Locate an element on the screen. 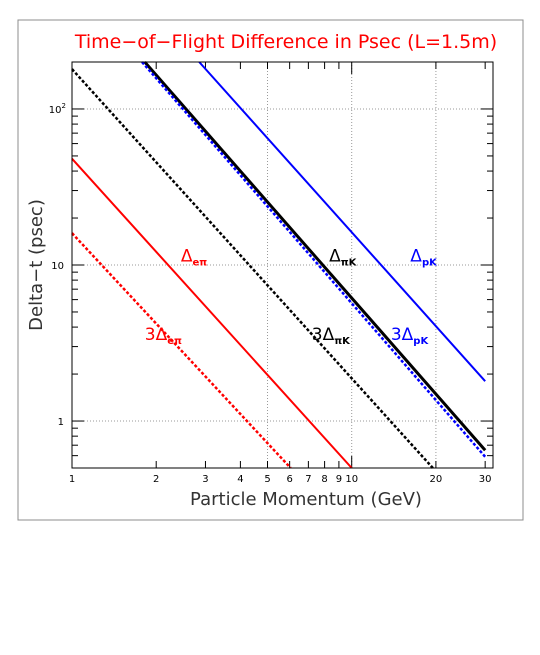  x-tick-label: 20 is located at coordinates (436, 479).